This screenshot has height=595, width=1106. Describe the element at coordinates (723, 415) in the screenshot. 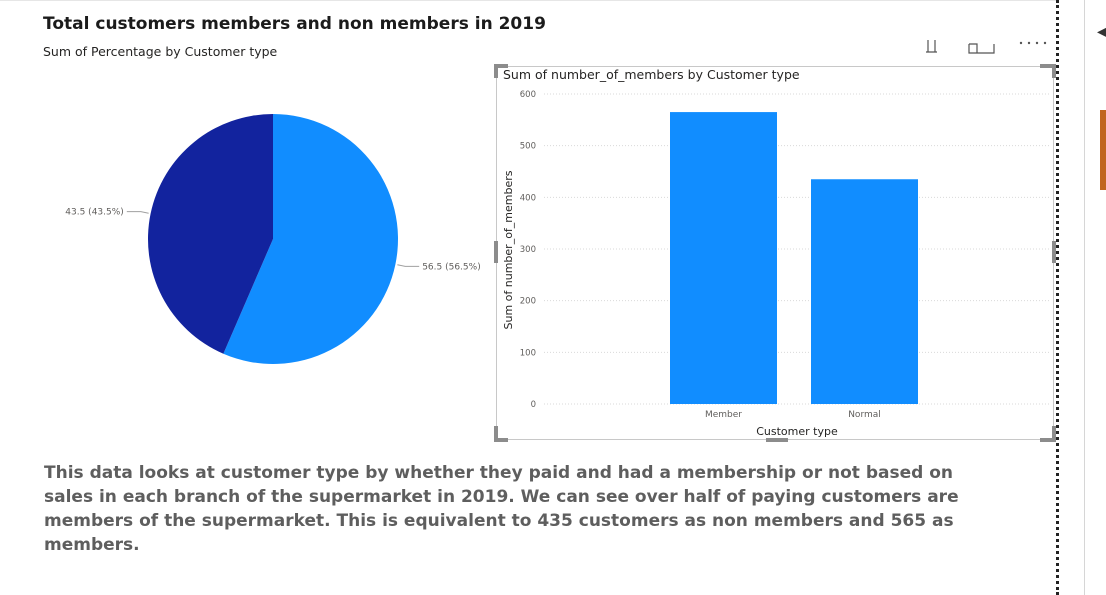

I see `x-tick-label-member: Member` at that location.